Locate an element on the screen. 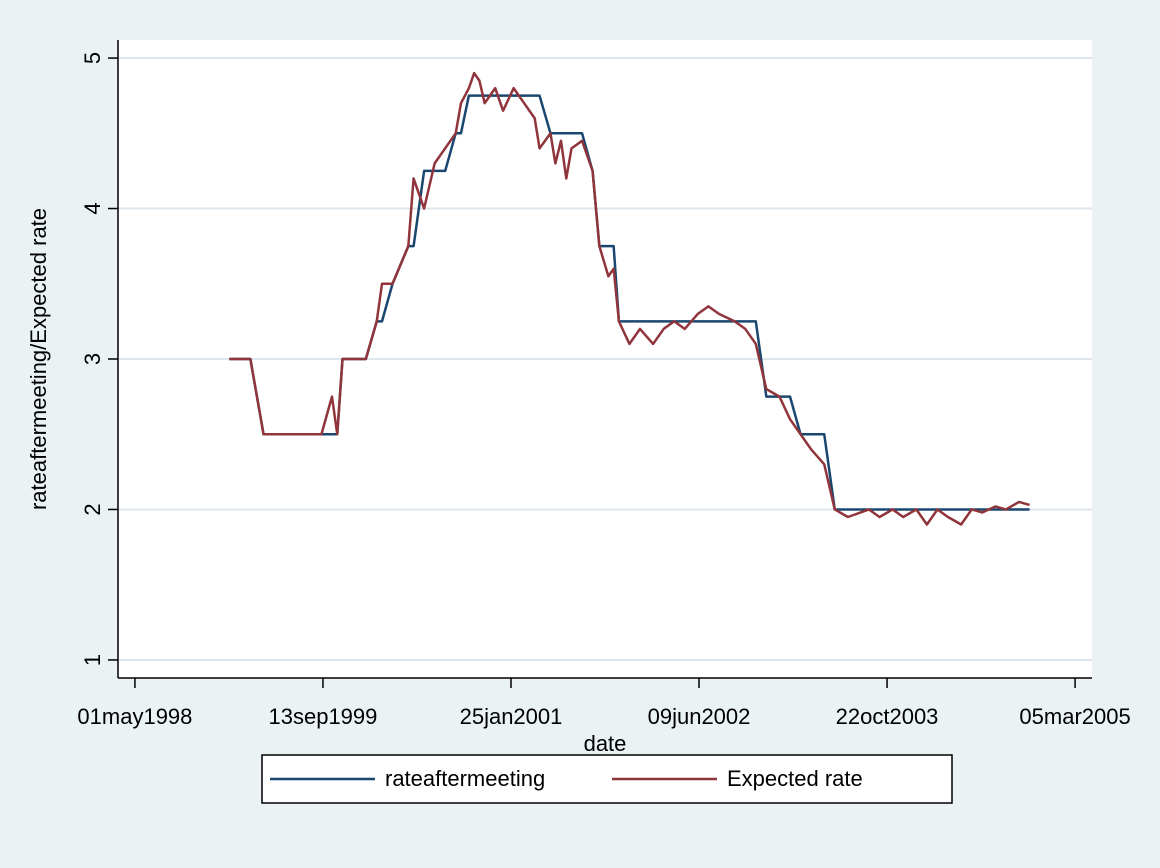 The image size is (1160, 868). x-tick-label: 05mar2005 is located at coordinates (1074, 716).